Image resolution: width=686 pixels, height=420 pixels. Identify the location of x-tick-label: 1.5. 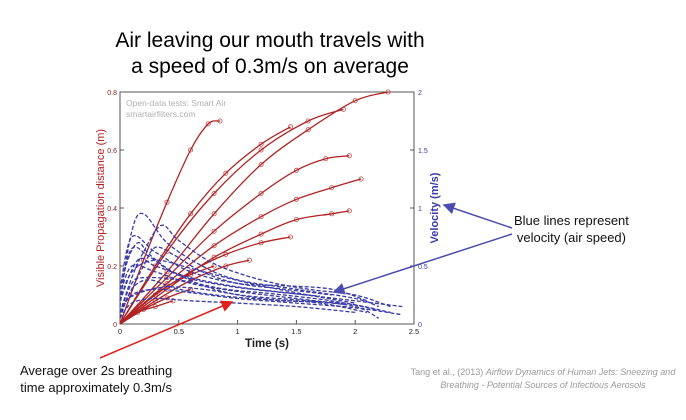
(296, 331).